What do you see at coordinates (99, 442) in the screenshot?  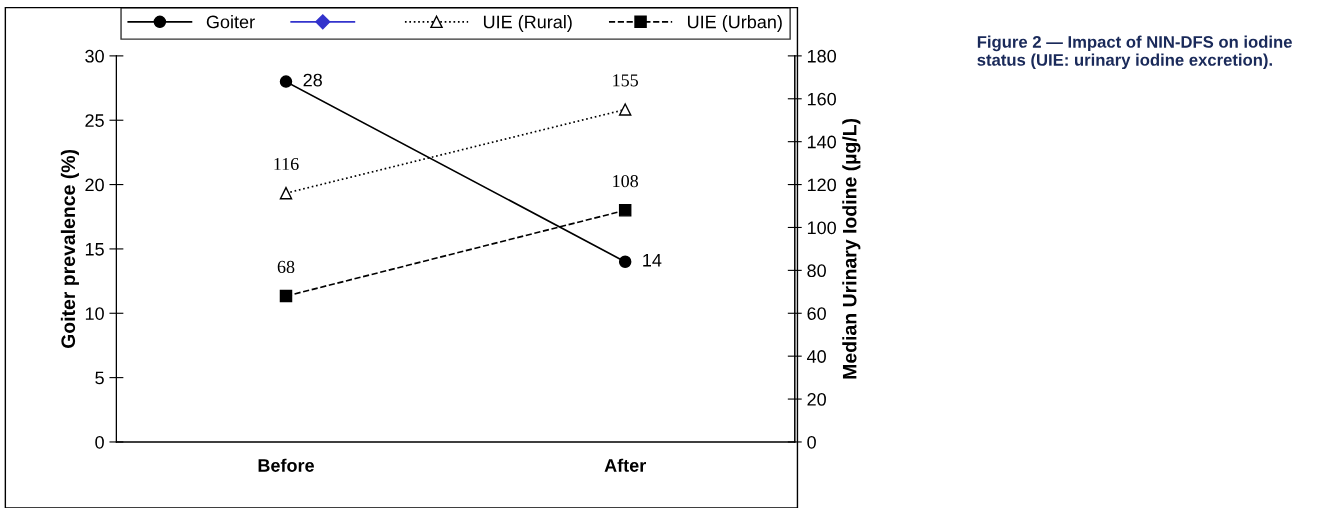 I see `y-tick-label: 0` at bounding box center [99, 442].